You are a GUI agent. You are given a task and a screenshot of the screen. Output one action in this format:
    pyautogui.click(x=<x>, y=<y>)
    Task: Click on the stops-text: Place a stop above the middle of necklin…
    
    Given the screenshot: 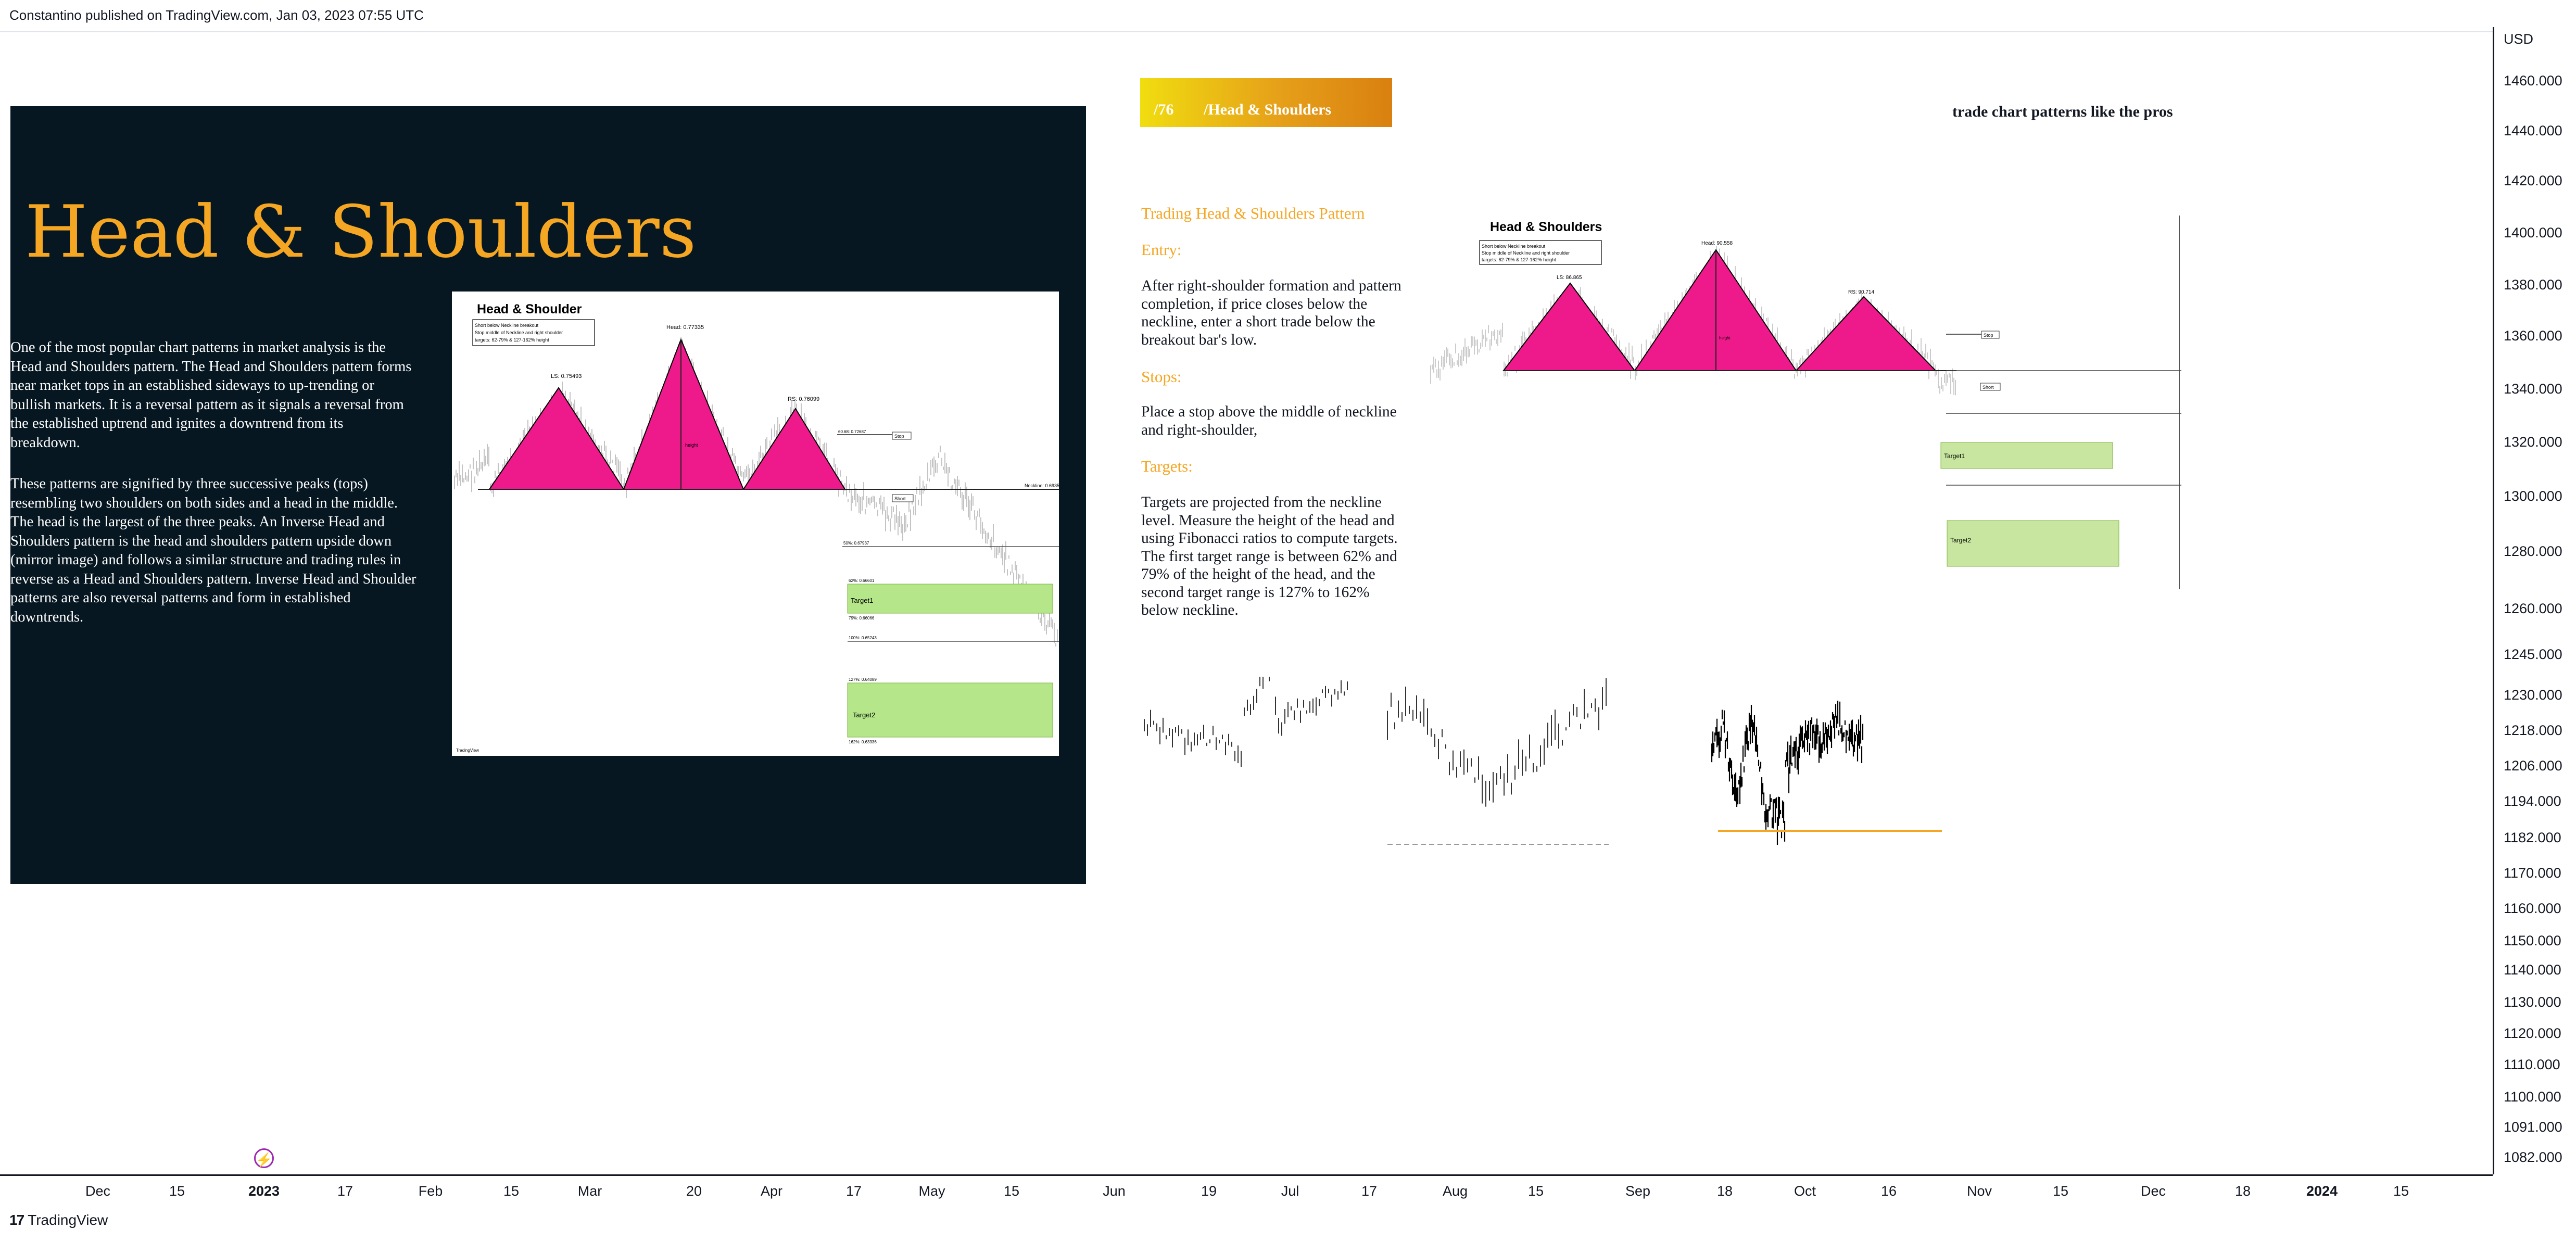 What is the action you would take?
    pyautogui.click(x=1269, y=420)
    